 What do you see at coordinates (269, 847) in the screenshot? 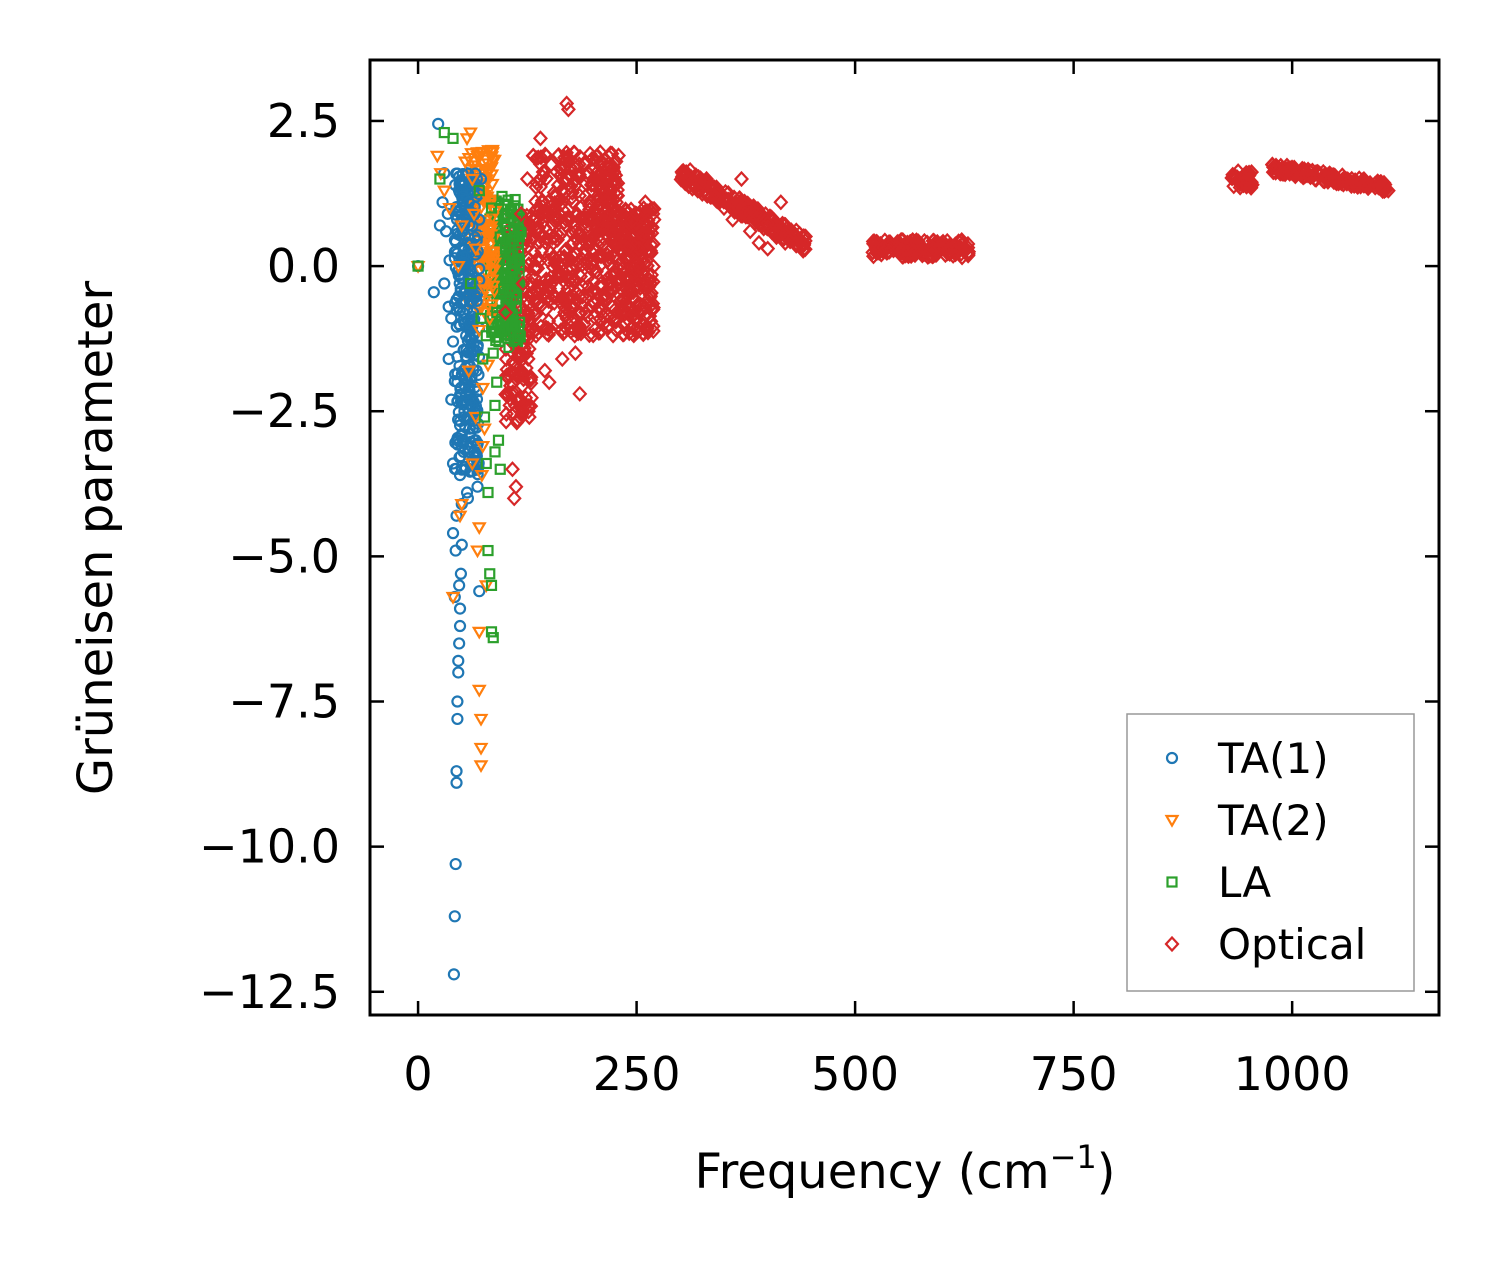
I see `y-tick-label: −10.0` at bounding box center [269, 847].